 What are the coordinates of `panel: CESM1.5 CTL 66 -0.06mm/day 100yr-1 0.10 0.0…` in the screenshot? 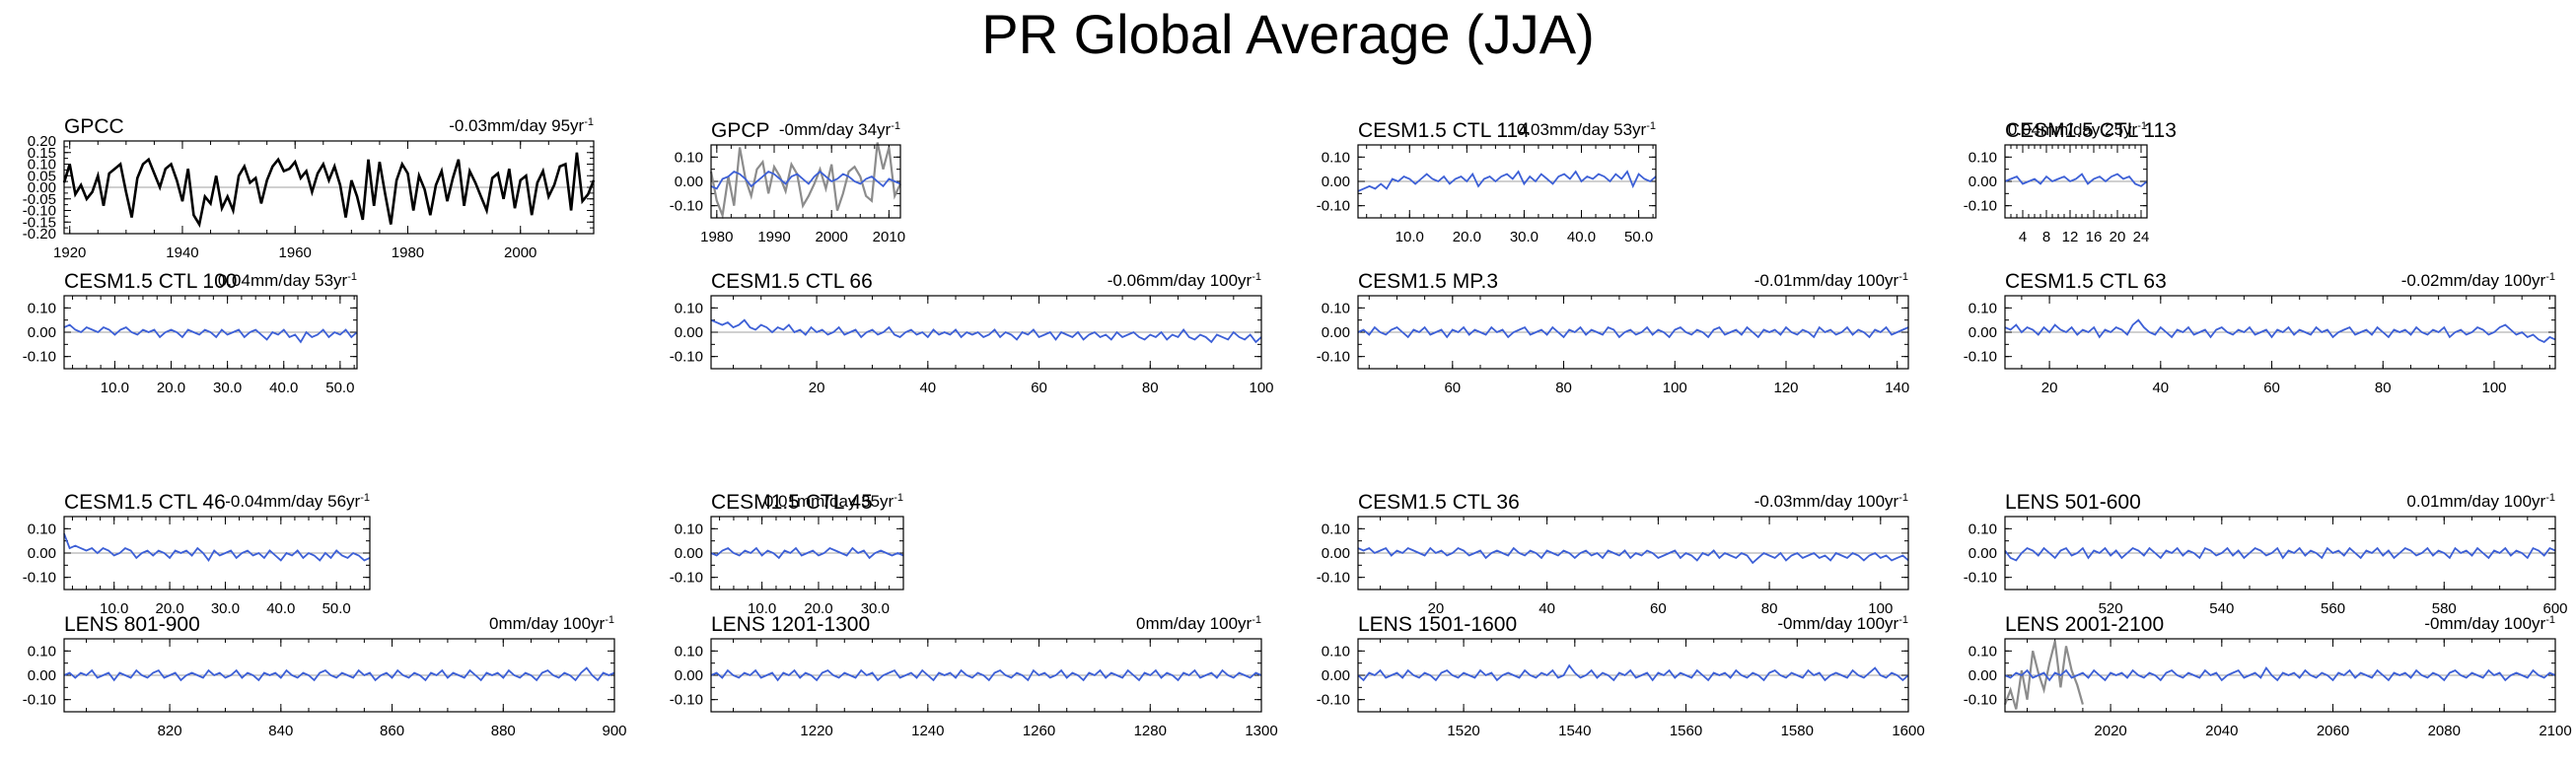 It's located at (972, 333).